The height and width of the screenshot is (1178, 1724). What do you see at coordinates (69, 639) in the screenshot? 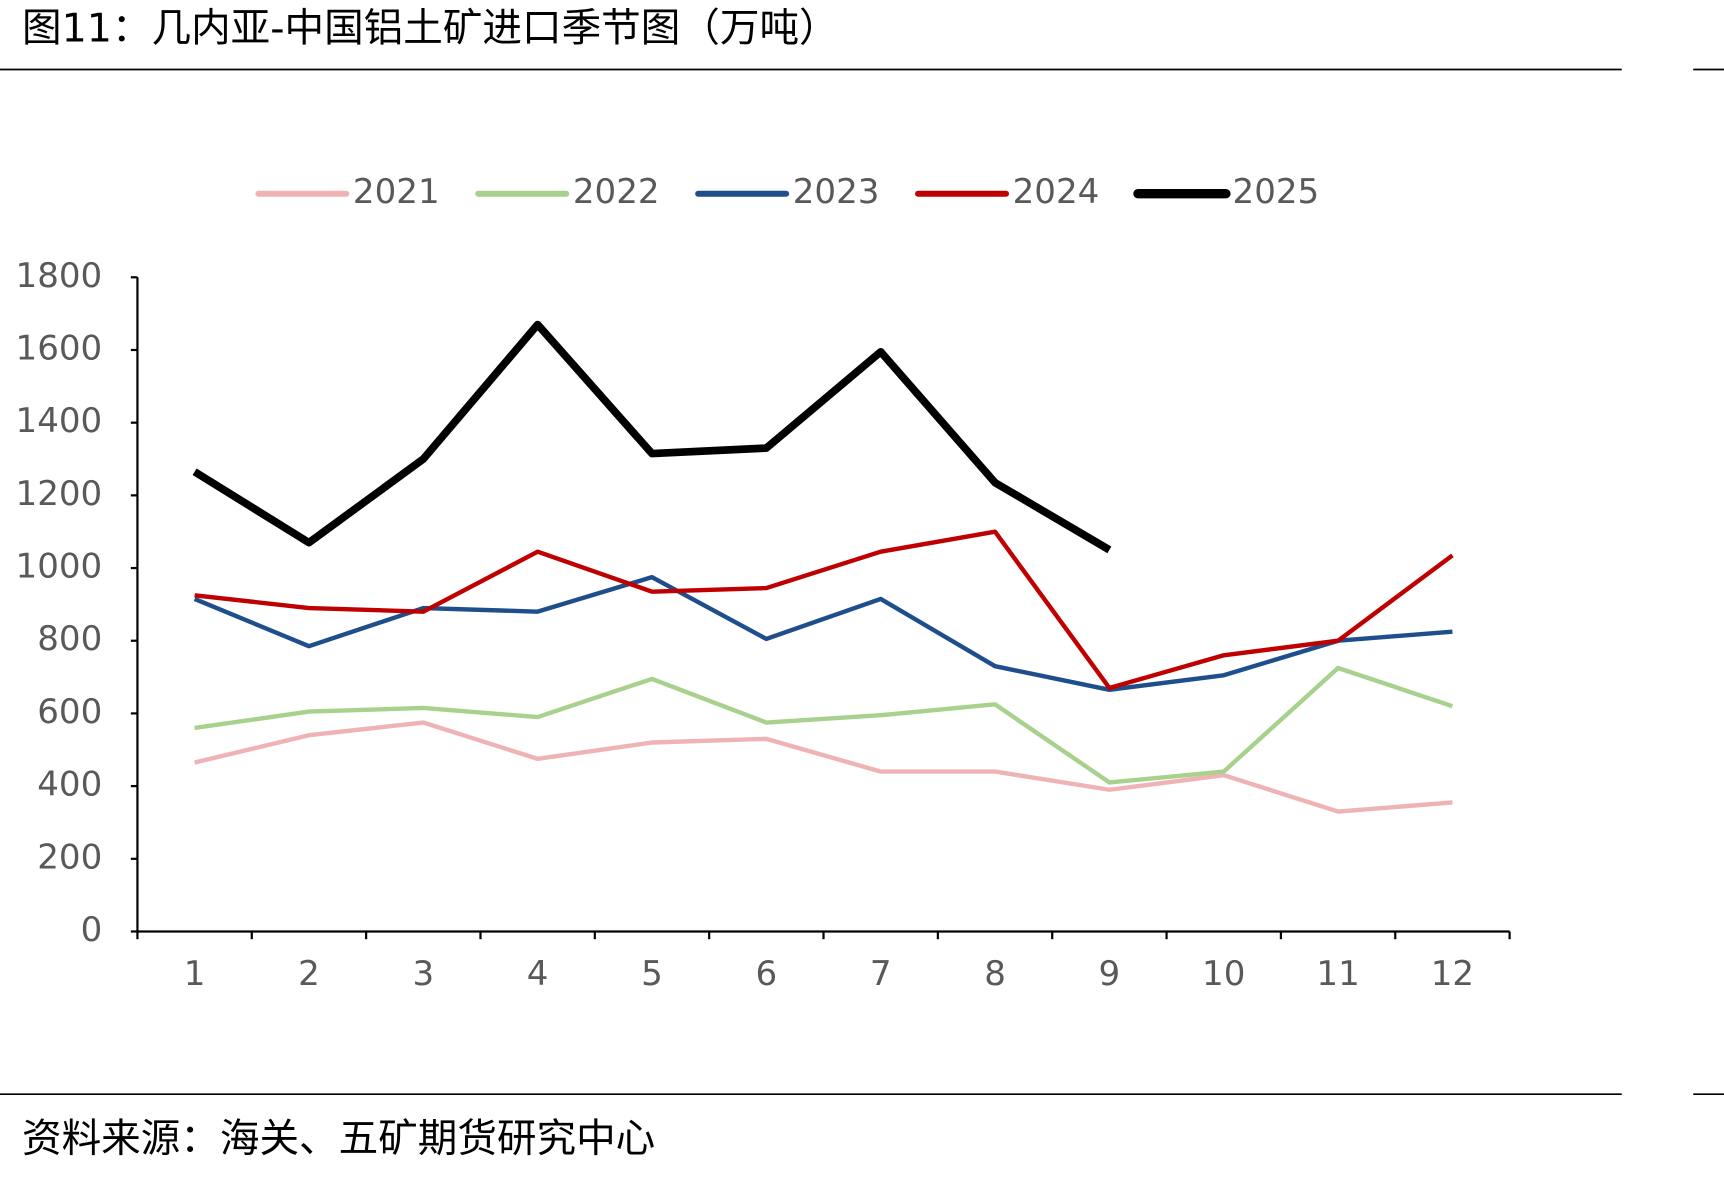
I see `y-tick-label: 800` at bounding box center [69, 639].